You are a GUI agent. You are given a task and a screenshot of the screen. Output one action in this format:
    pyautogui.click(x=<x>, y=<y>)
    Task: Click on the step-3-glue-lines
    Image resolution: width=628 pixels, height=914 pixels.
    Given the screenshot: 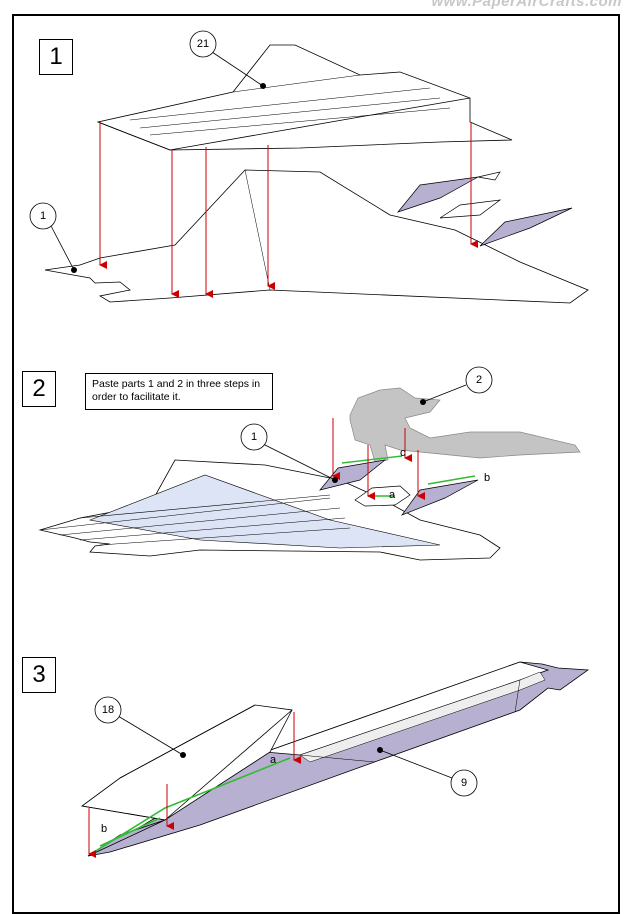 What is the action you would take?
    pyautogui.click(x=192, y=805)
    